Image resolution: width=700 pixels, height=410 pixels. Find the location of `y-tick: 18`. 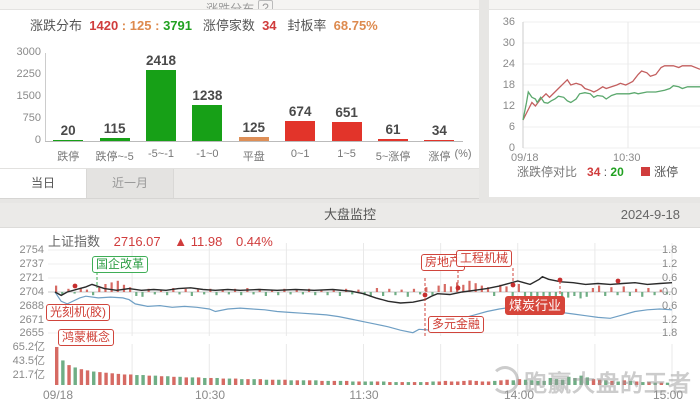

y-tick: 18 is located at coordinates (508, 85).